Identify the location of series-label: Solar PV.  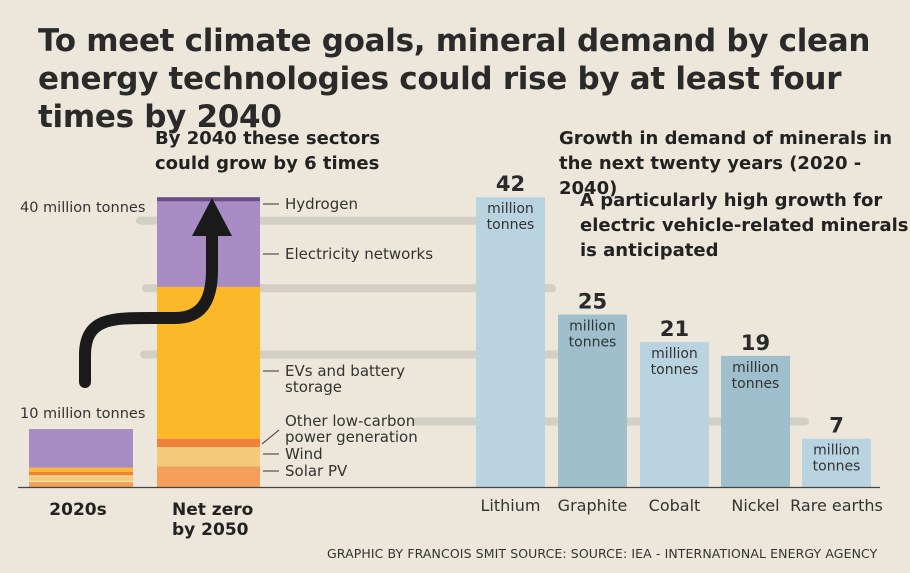
(316, 471).